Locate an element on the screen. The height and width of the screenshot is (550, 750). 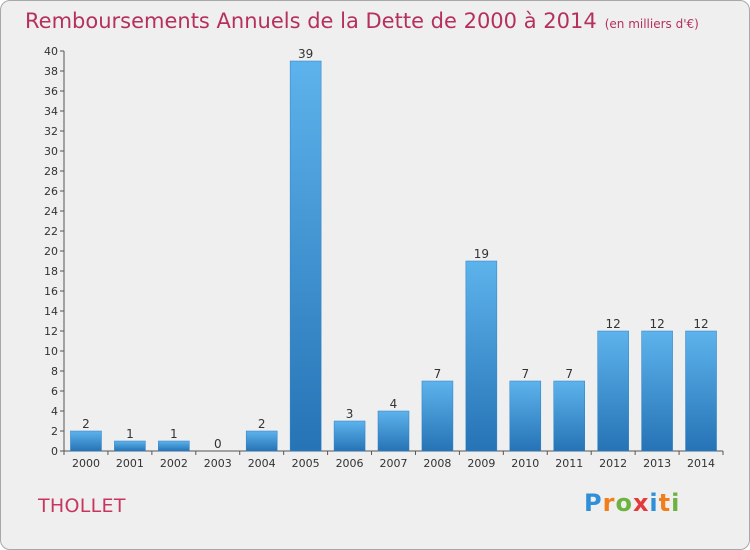
commune-name: THOLLET is located at coordinates (82, 506).